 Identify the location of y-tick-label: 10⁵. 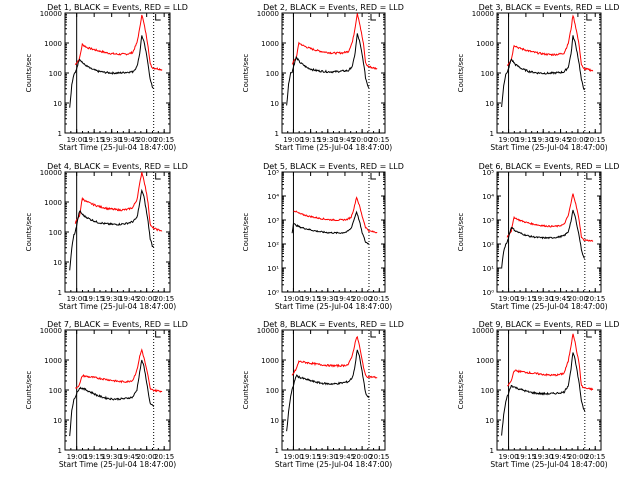
(273, 173).